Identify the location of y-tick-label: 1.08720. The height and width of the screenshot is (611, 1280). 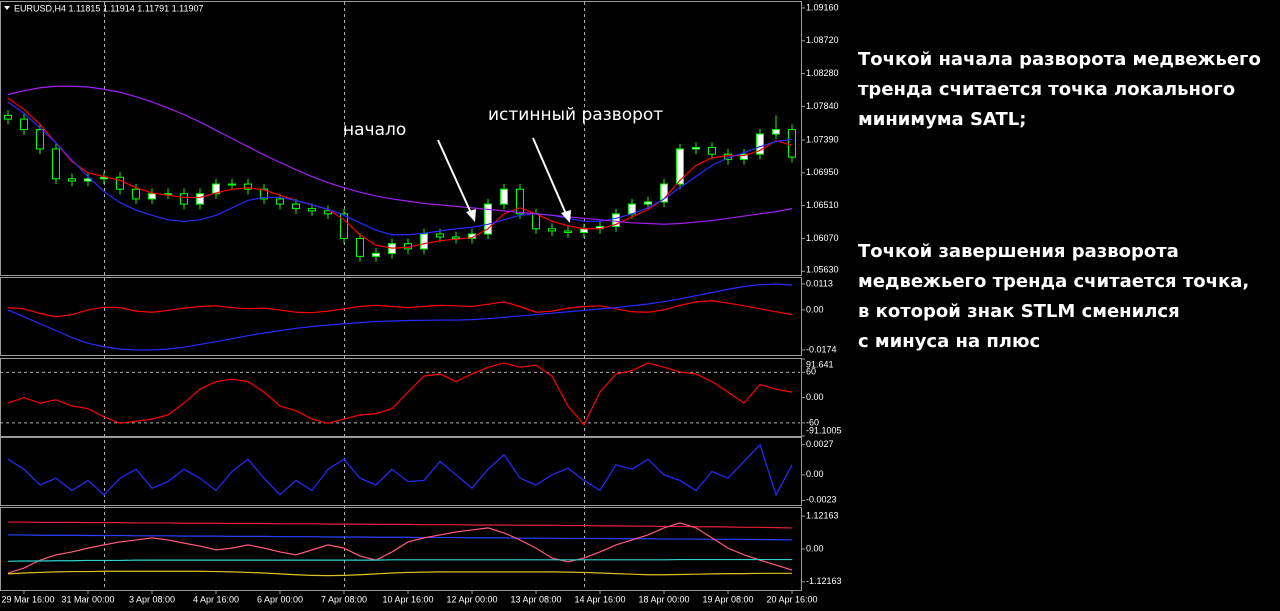
(822, 40).